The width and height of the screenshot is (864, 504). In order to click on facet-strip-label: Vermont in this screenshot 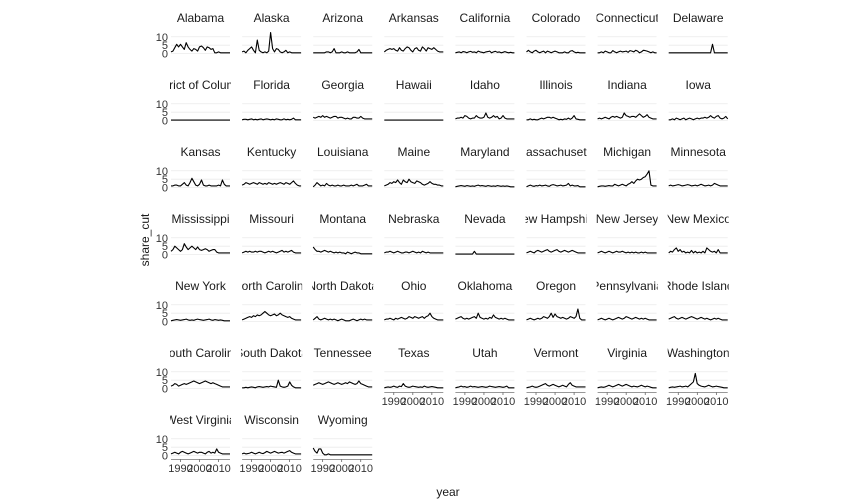, I will do `click(556, 353)`.